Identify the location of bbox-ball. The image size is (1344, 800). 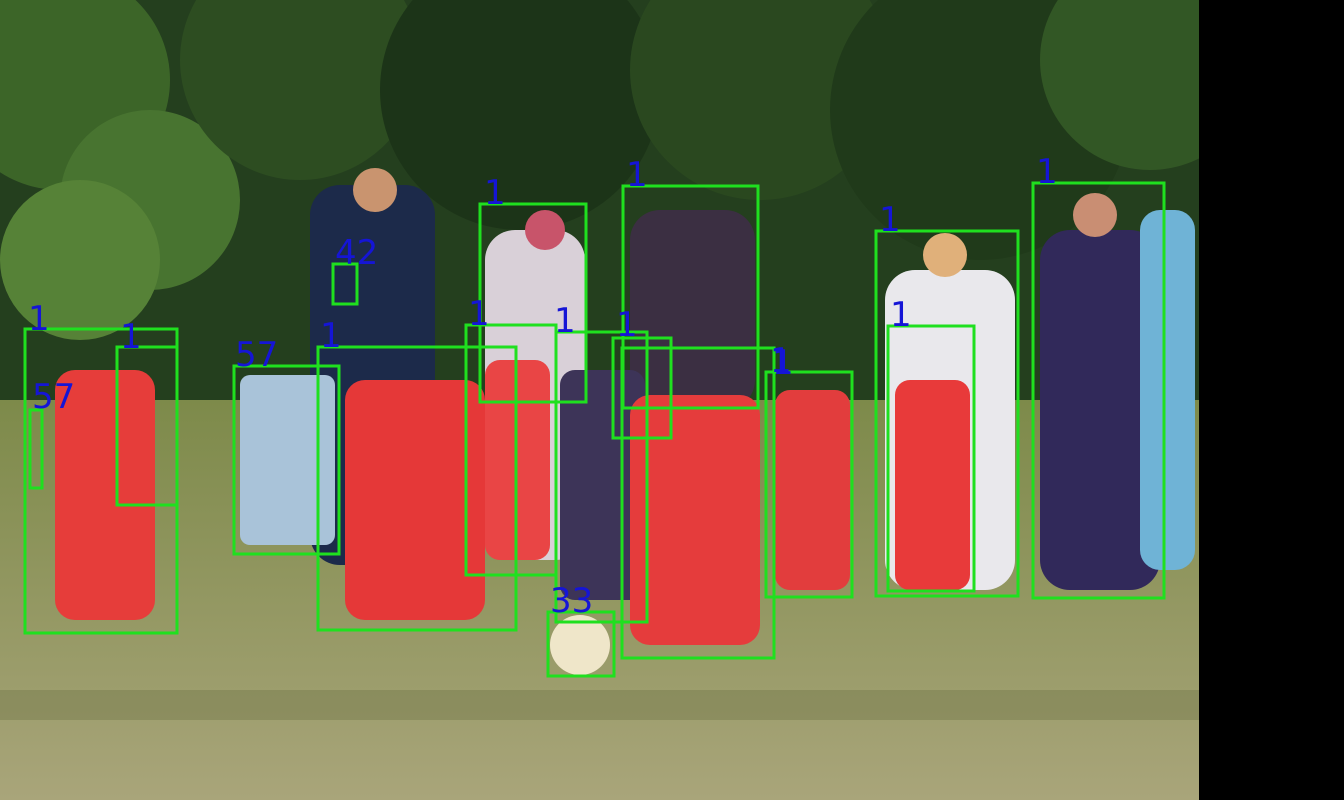
(581, 644).